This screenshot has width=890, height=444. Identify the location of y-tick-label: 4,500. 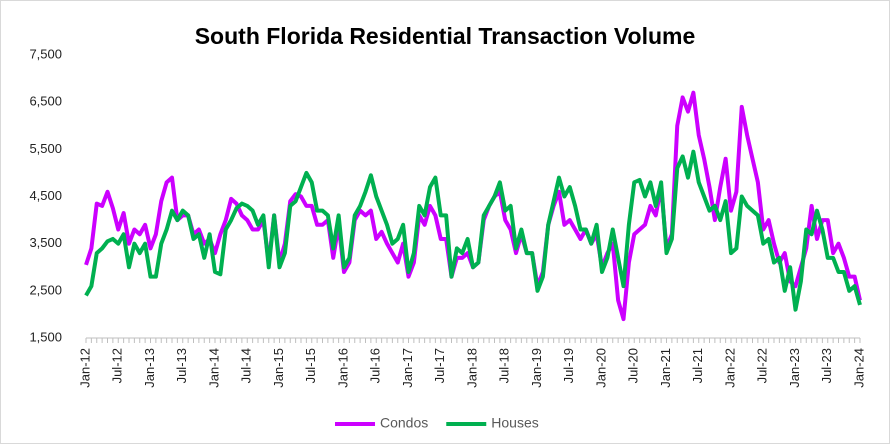
(45, 195).